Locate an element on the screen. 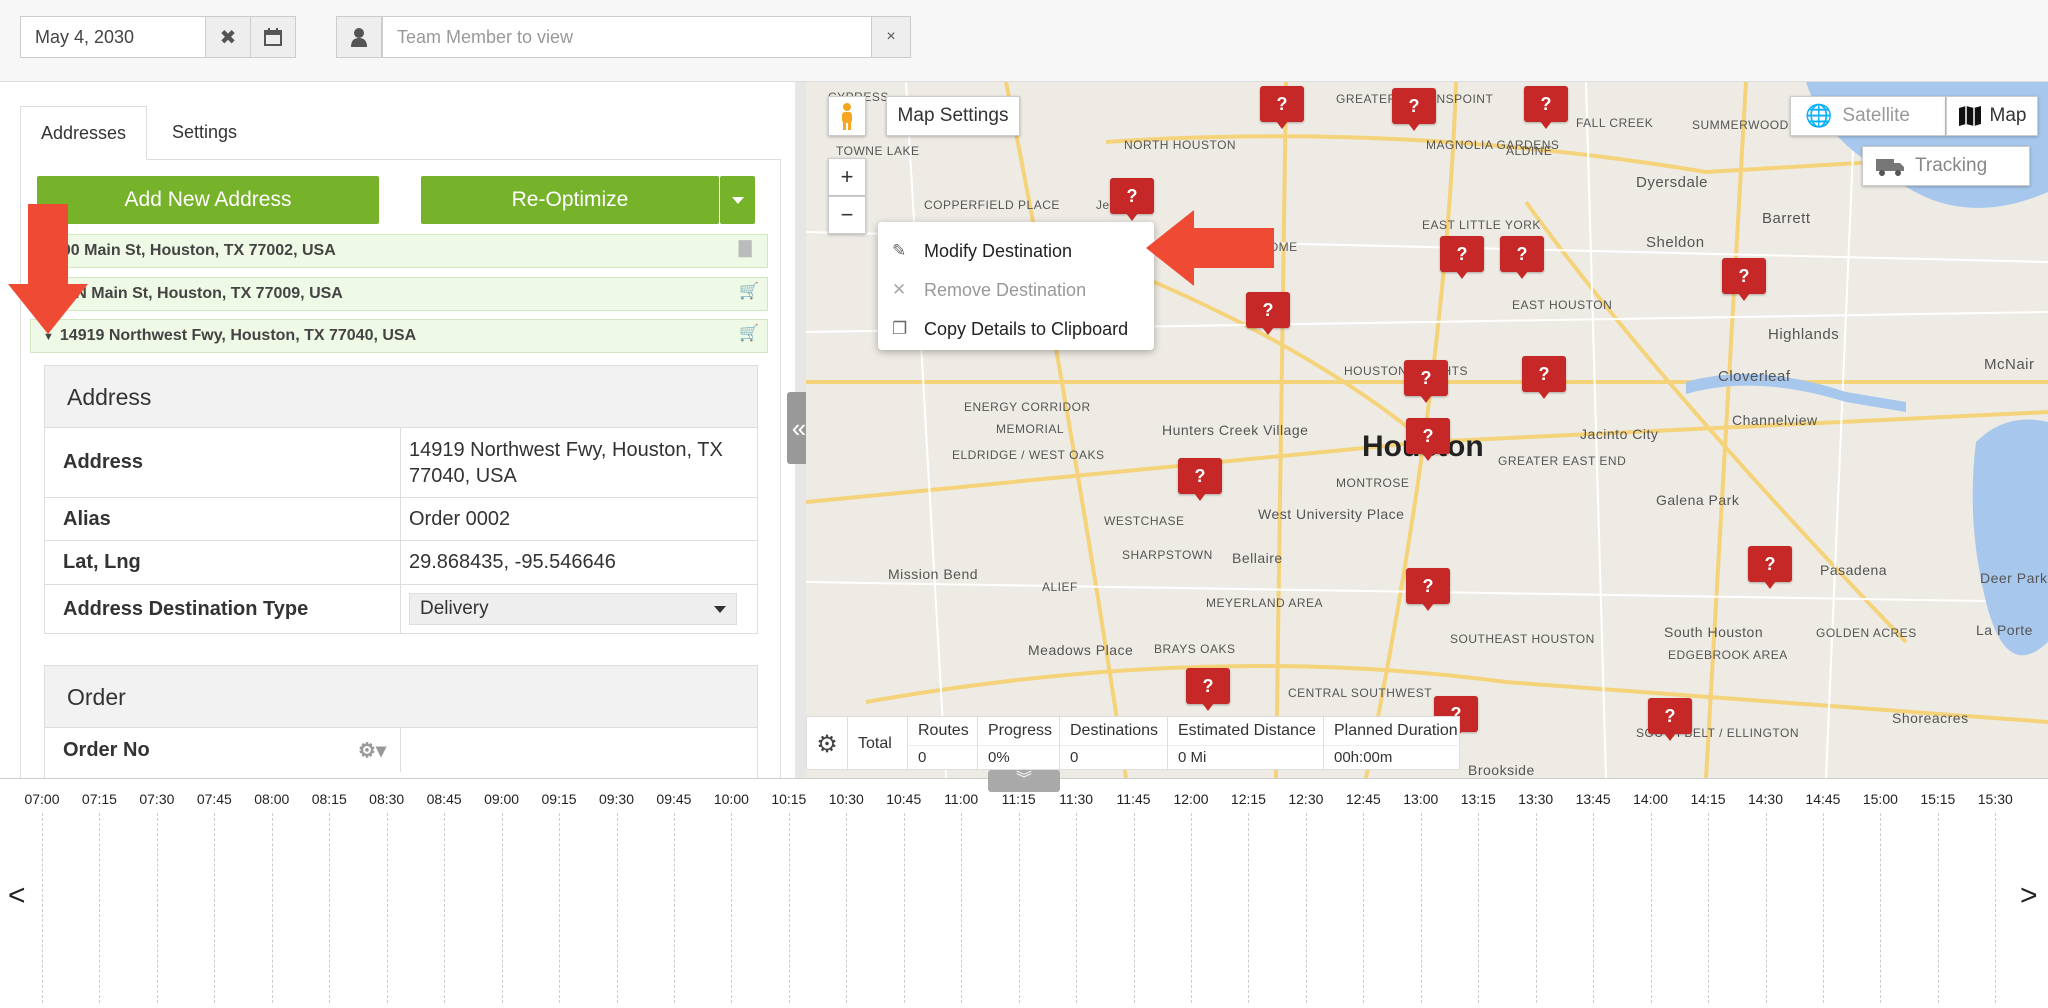 Image resolution: width=2048 pixels, height=1008 pixels. map-label: Shoreacres is located at coordinates (1930, 718).